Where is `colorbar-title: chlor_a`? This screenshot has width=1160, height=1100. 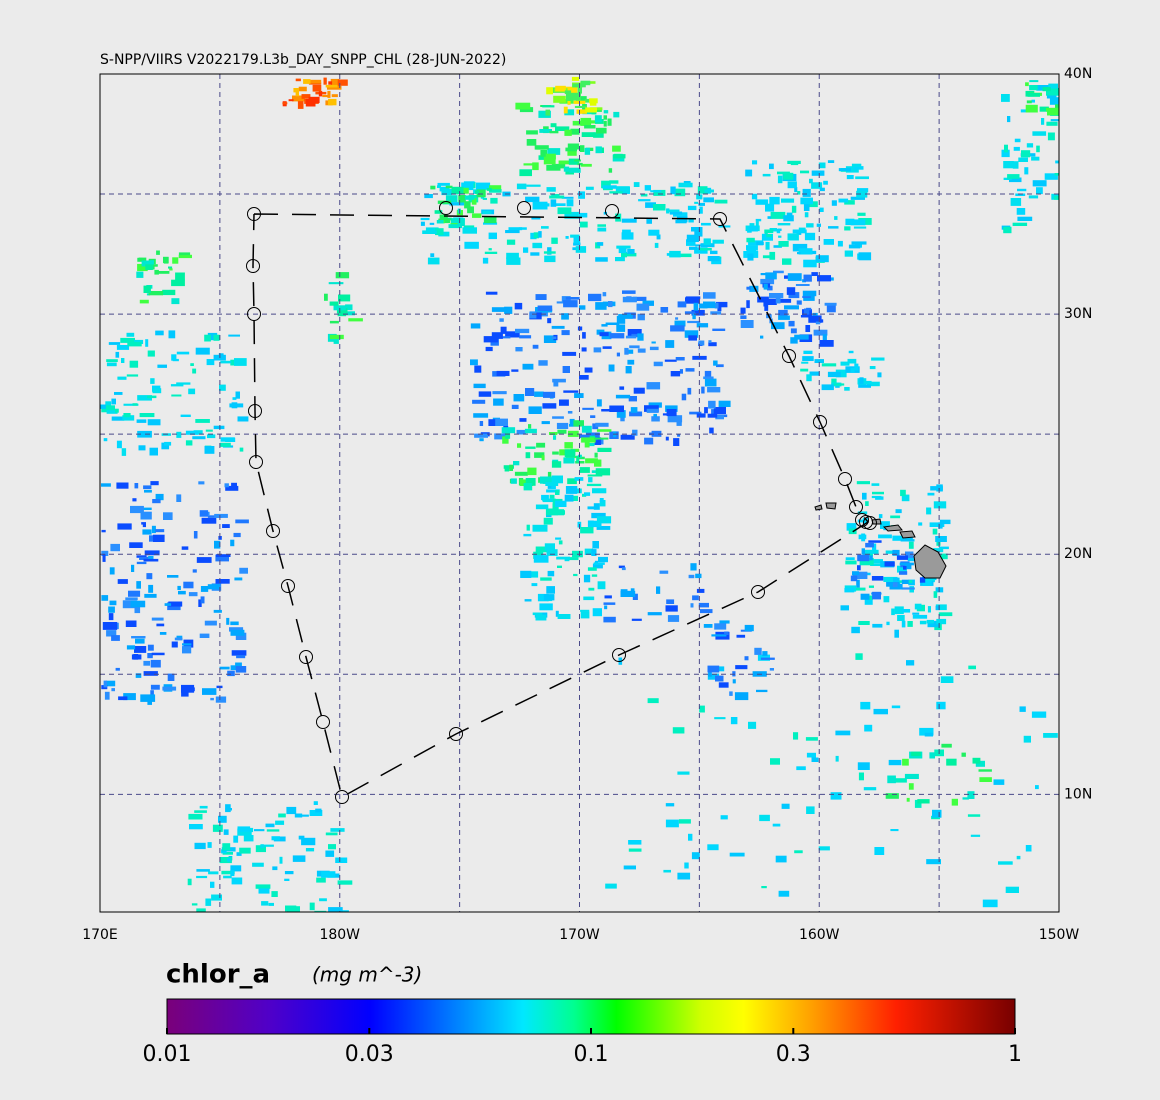 colorbar-title: chlor_a is located at coordinates (218, 975).